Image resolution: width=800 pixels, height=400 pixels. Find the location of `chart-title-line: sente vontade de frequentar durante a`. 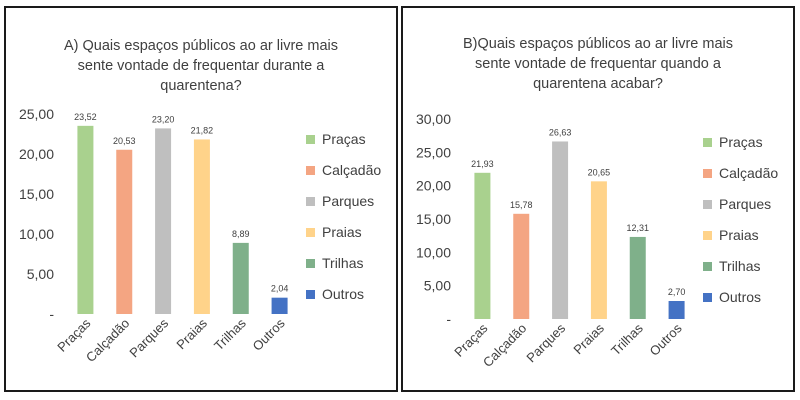

chart-title-line: sente vontade de frequentar durante a is located at coordinates (201, 66).